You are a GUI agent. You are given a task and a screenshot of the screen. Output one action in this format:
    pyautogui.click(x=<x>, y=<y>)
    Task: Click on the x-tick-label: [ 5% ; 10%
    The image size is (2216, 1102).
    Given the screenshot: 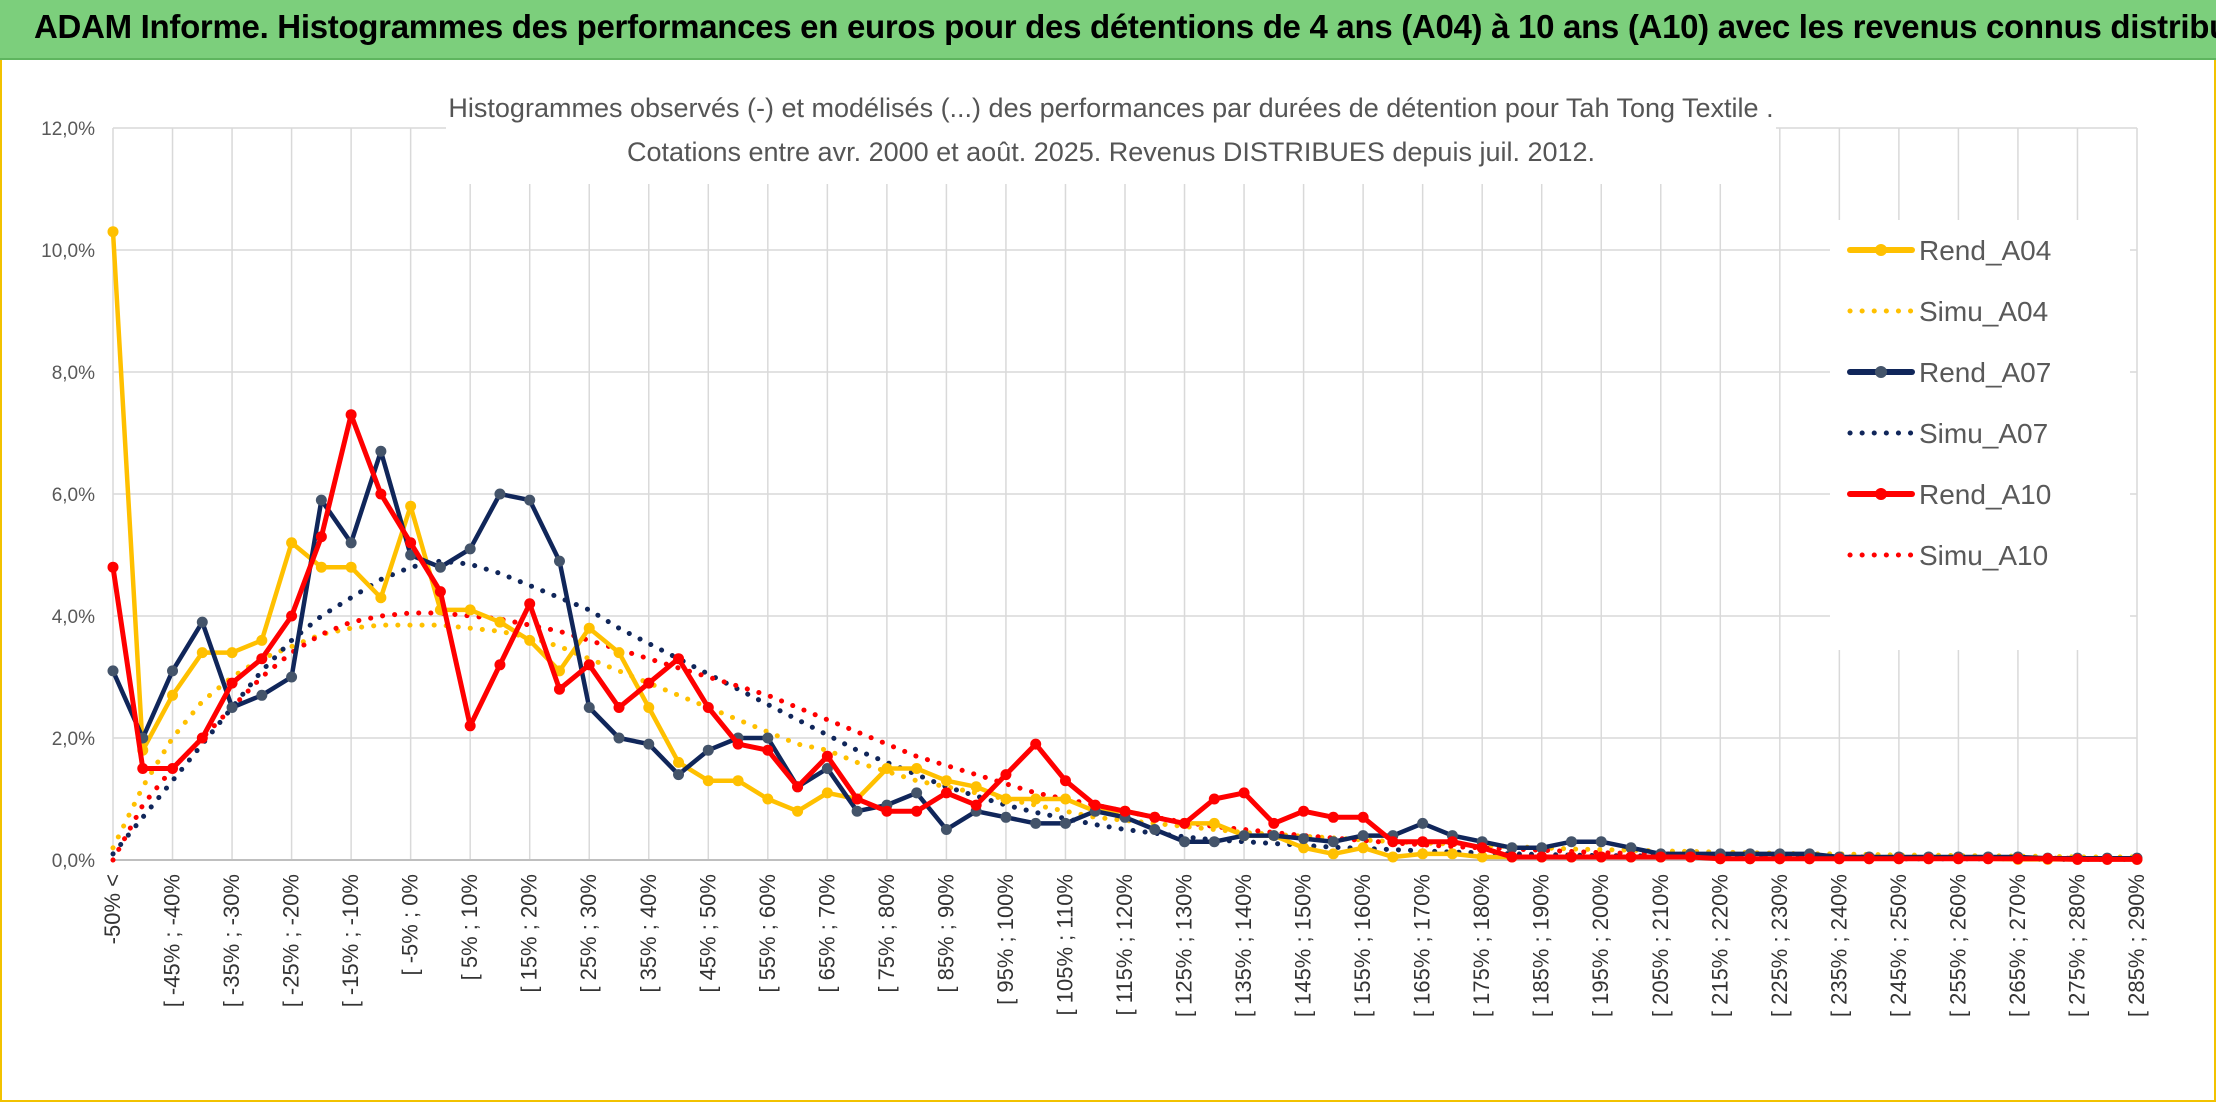 What is the action you would take?
    pyautogui.click(x=469, y=927)
    